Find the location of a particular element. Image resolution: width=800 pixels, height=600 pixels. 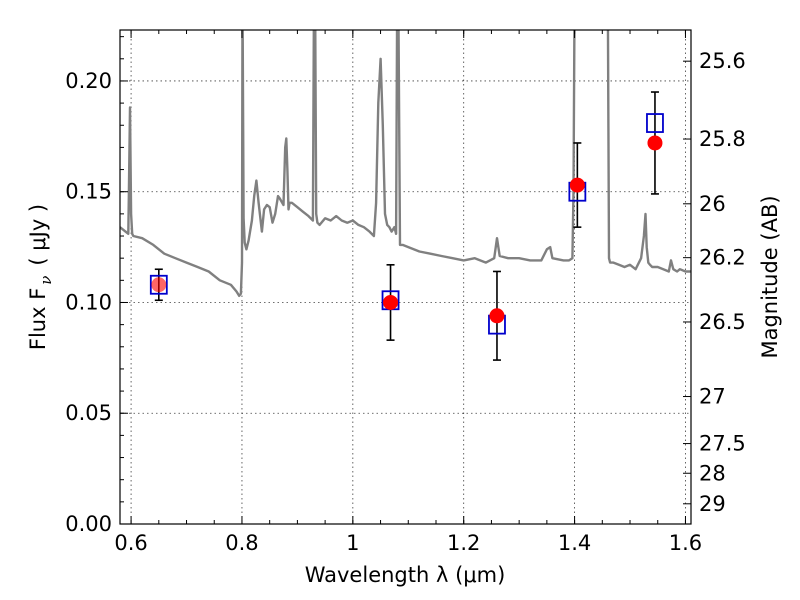

mag-tick-label: 27.5 is located at coordinates (722, 444).